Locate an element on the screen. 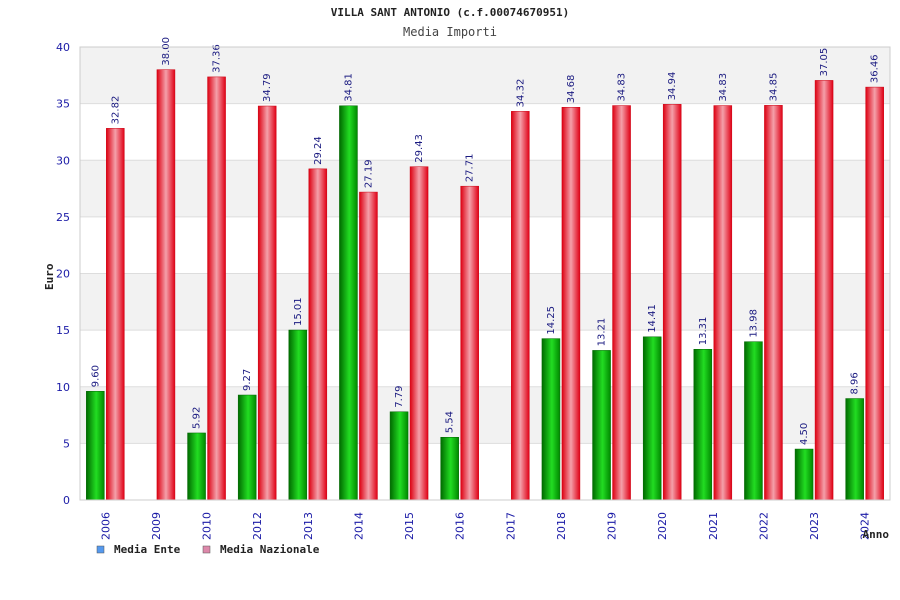 This screenshot has height=600, width=900. x-tick-label-2014: 2014 is located at coordinates (358, 526).